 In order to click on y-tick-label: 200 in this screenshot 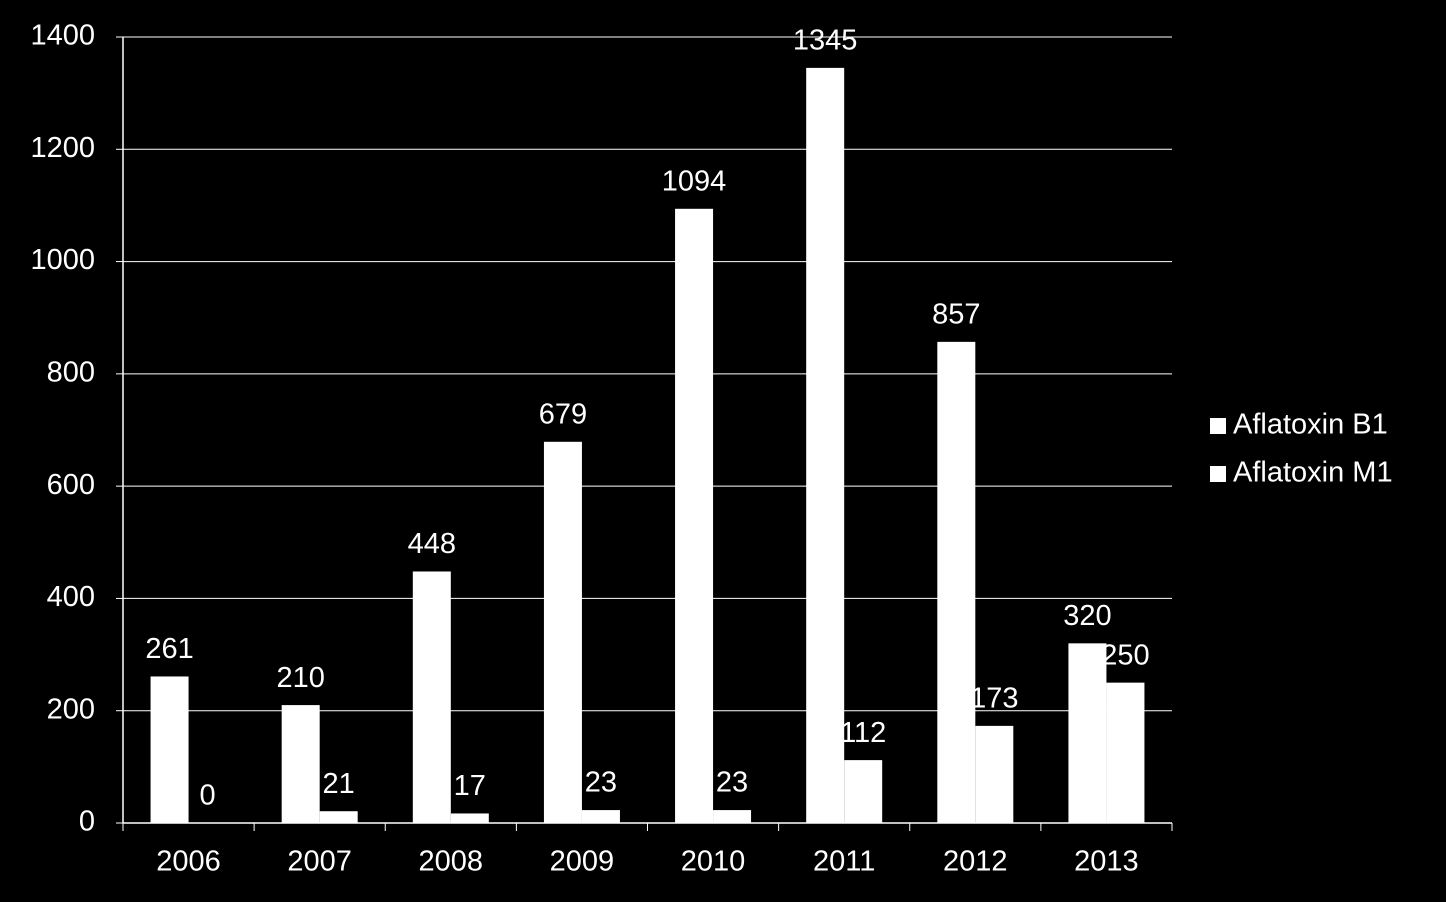, I will do `click(71, 709)`.